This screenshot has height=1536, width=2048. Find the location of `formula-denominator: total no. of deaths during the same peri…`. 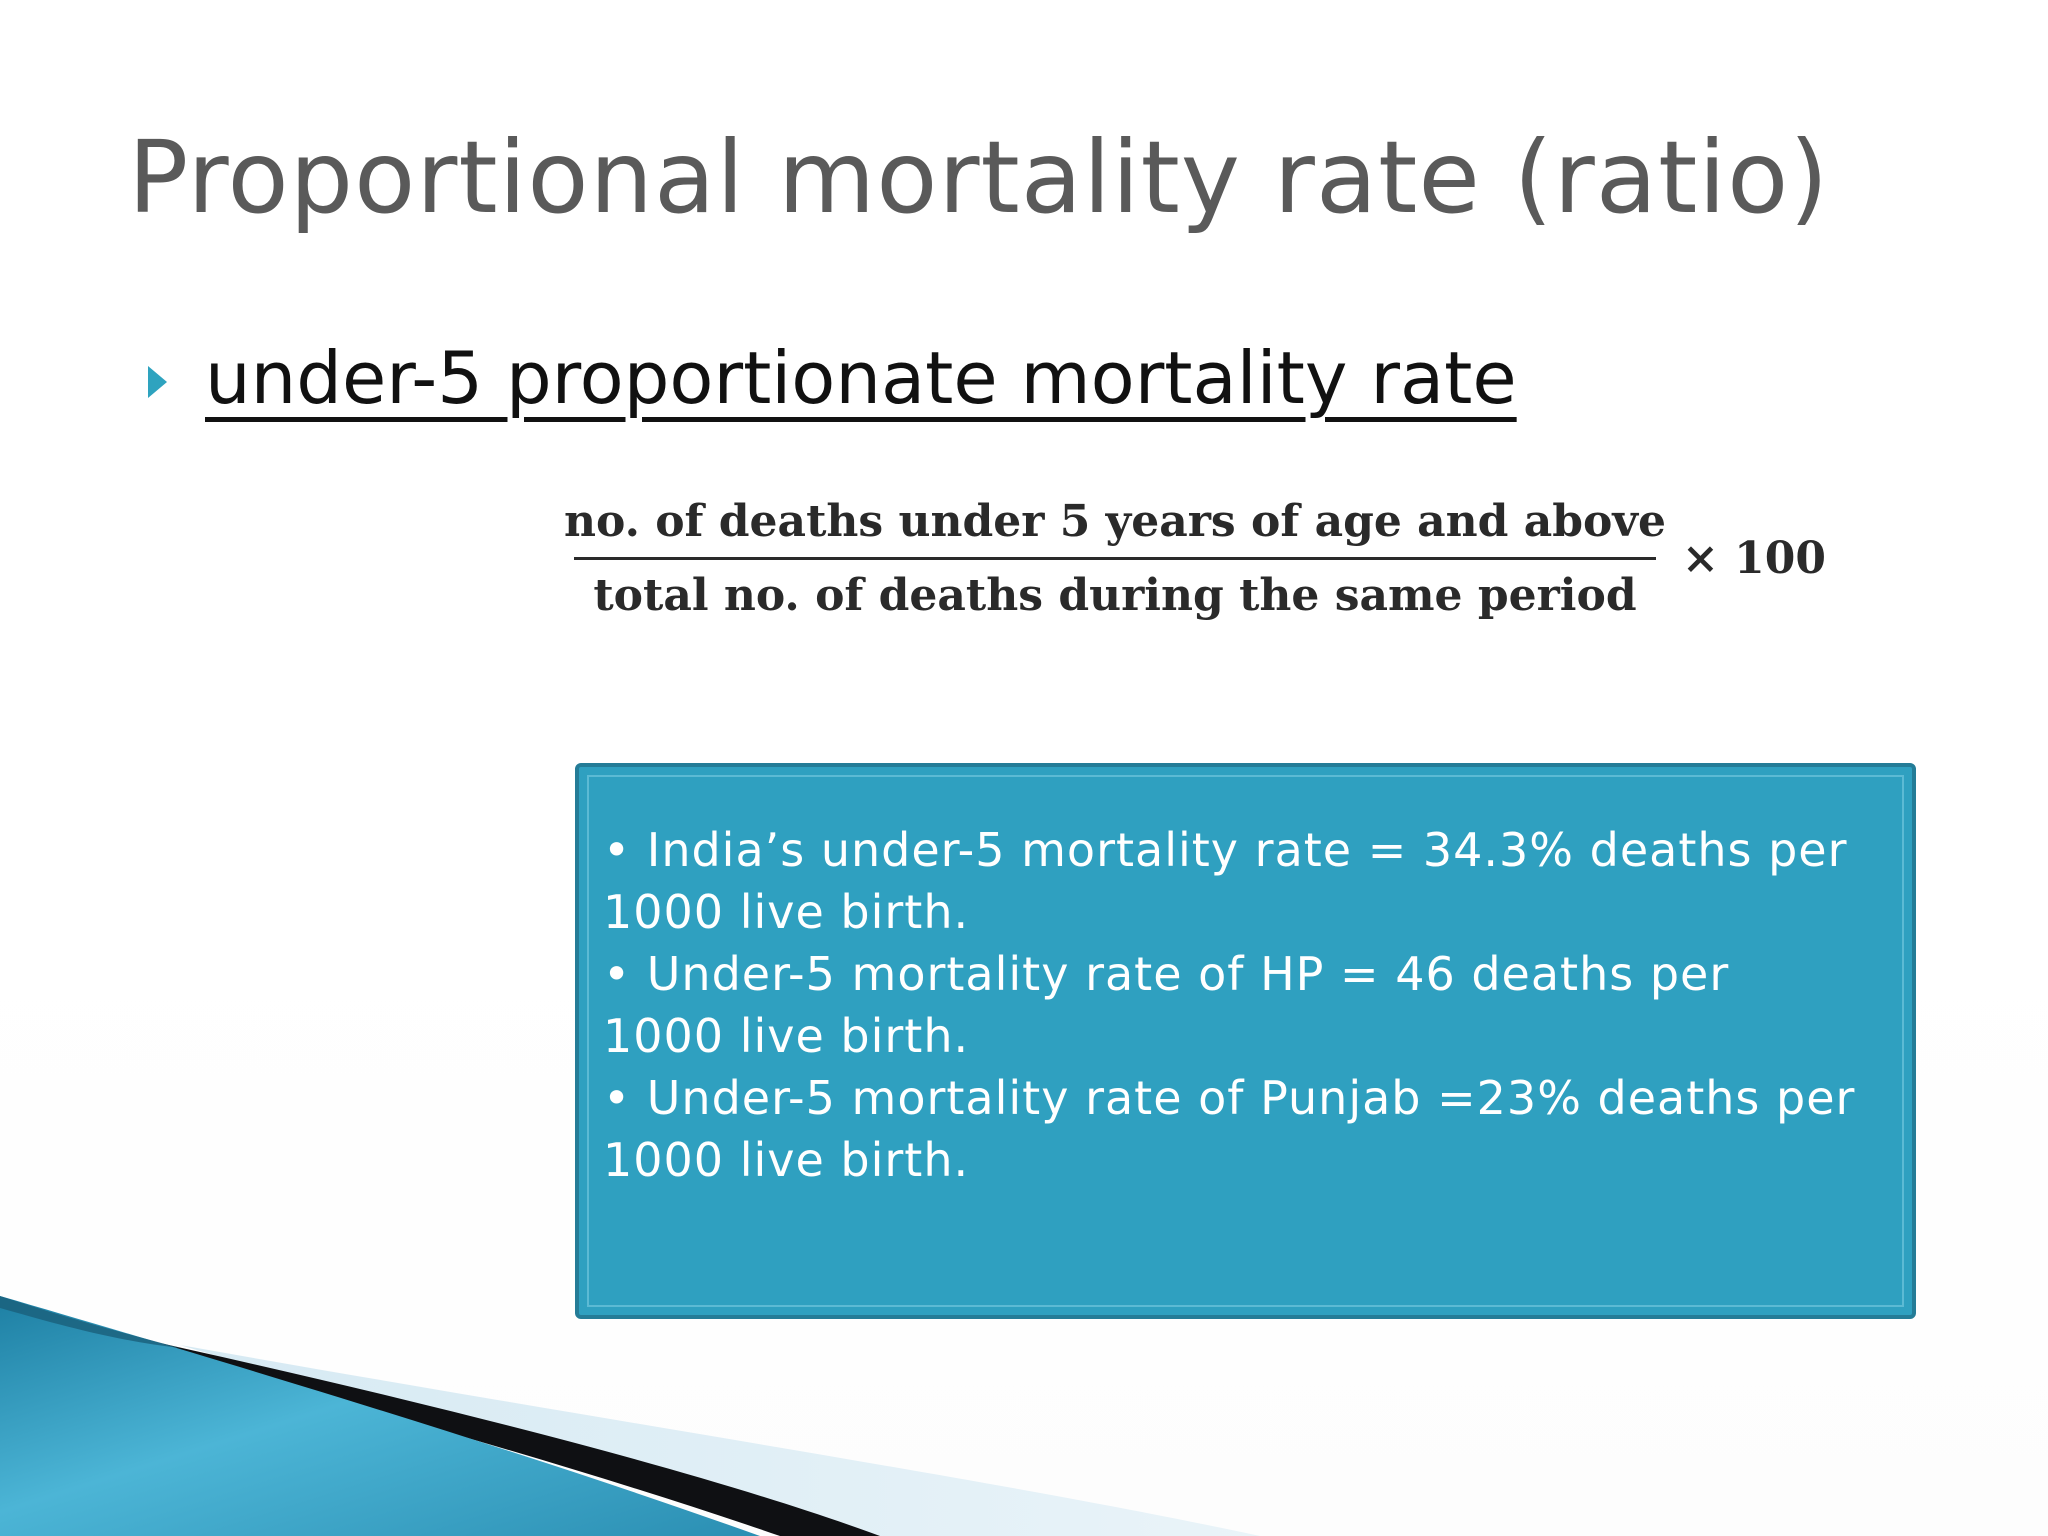

formula-denominator: total no. of deaths during the same peri… is located at coordinates (1115, 595).